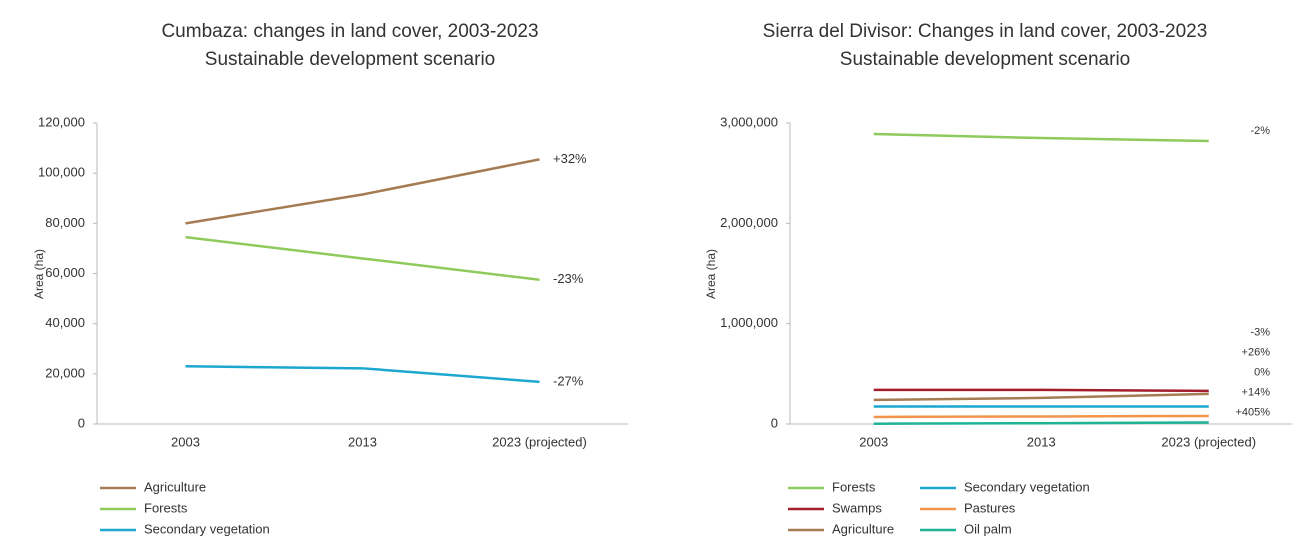  What do you see at coordinates (857, 507) in the screenshot?
I see `legend-label: Swamps` at bounding box center [857, 507].